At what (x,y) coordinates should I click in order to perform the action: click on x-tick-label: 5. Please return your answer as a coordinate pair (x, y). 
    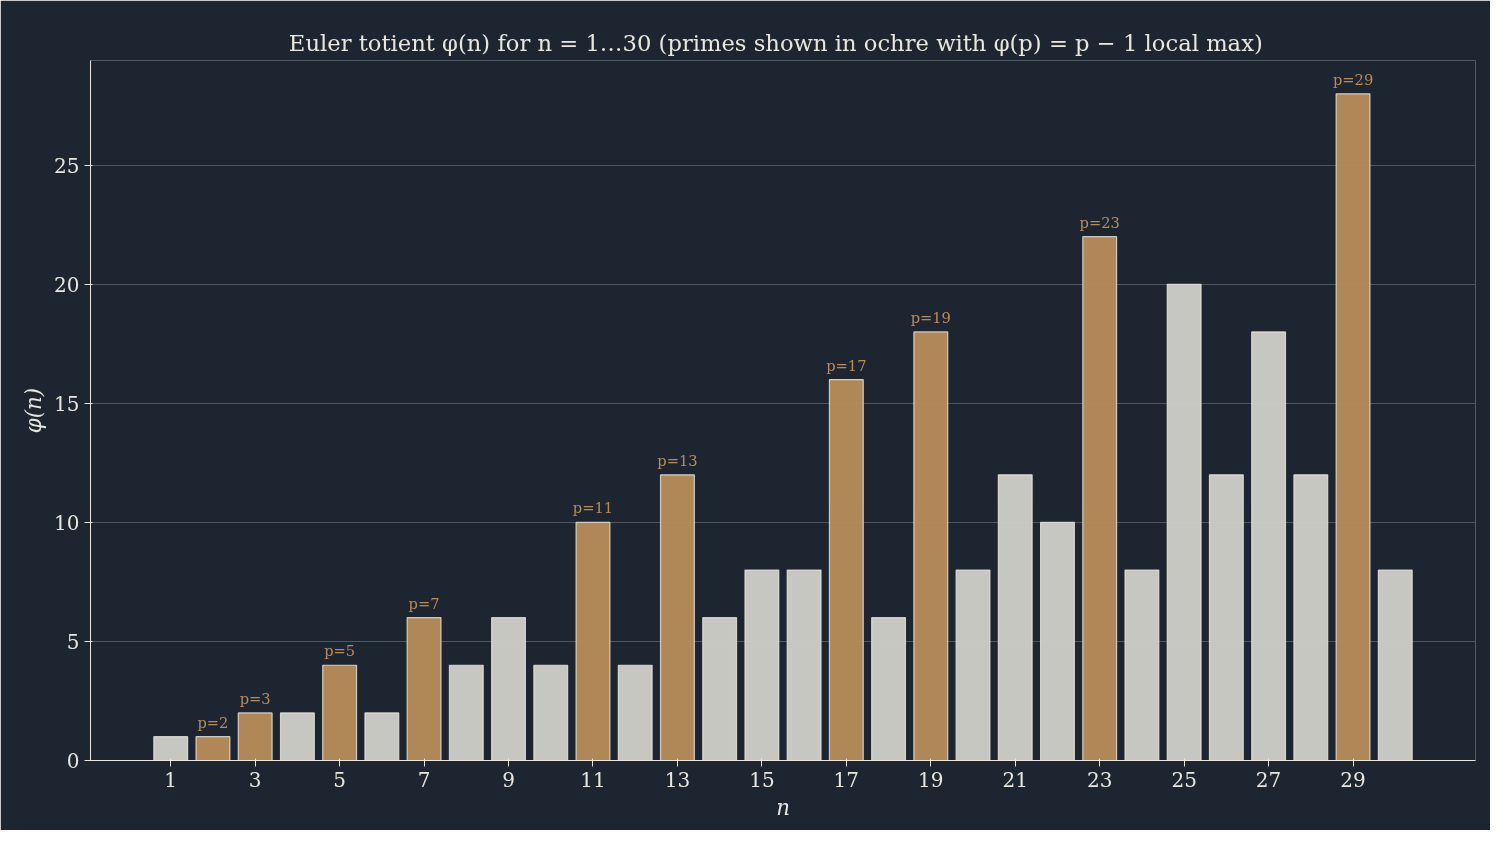
    Looking at the image, I should click on (339, 779).